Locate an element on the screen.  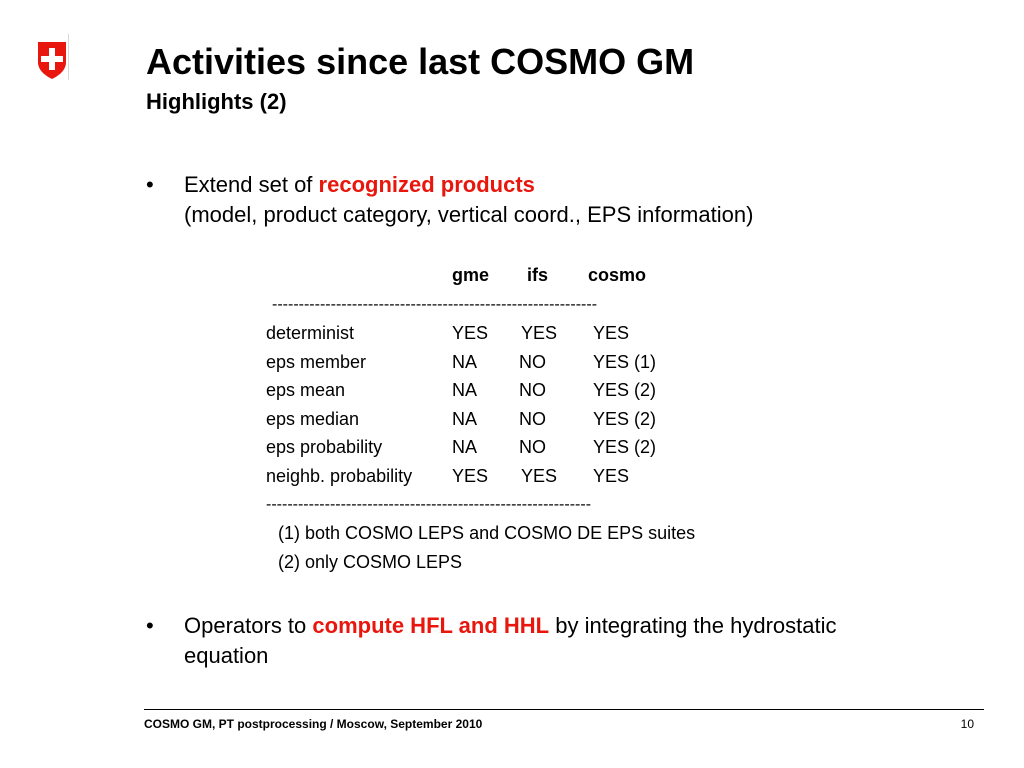
swiss-cross-logo is located at coordinates (52, 60).